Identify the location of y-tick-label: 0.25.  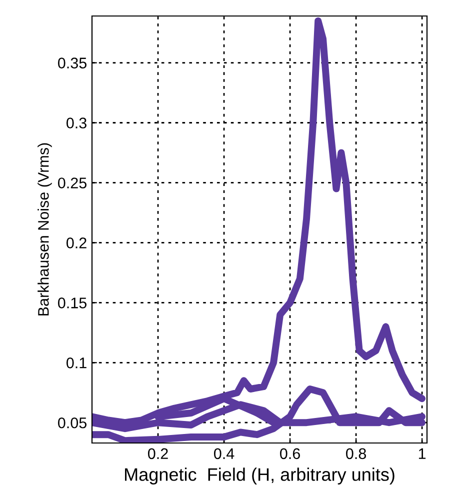
(72, 183).